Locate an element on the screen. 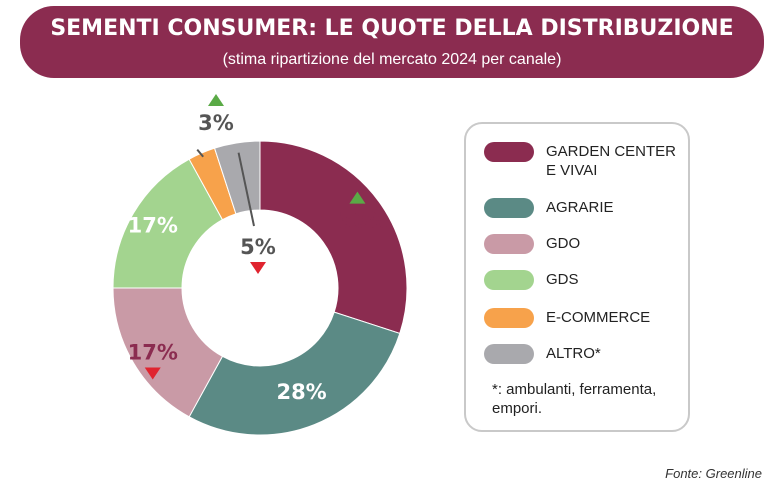 This screenshot has height=500, width=784. leader-line-altro is located at coordinates (246, 189).